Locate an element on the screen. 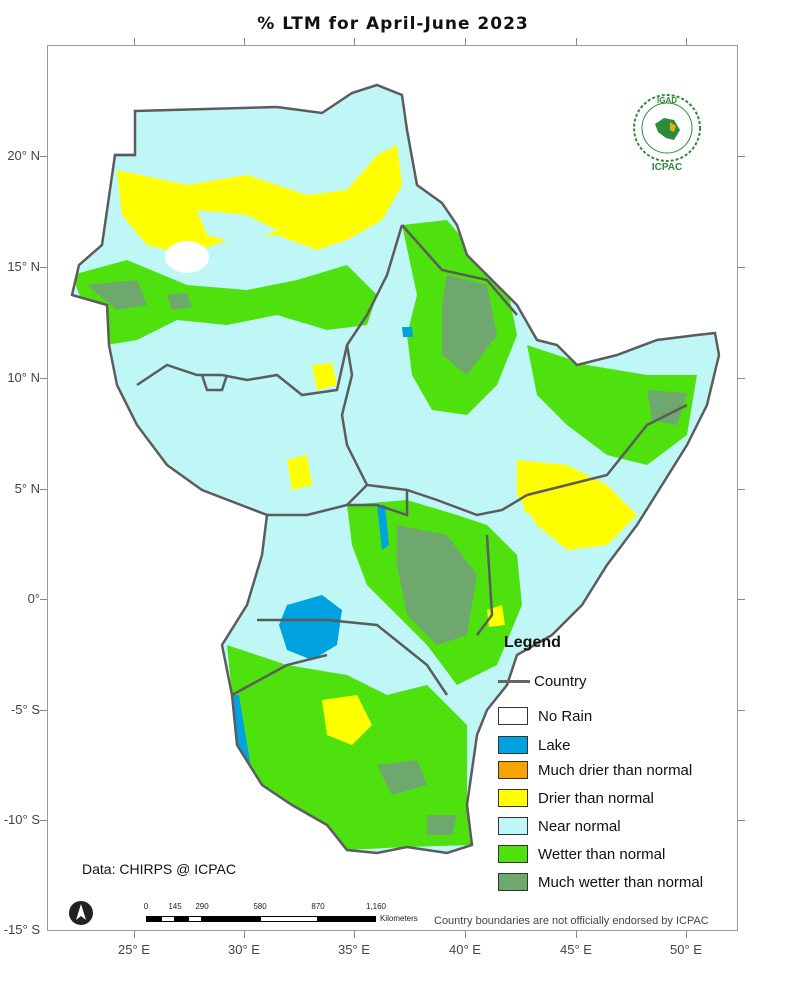 The height and width of the screenshot is (981, 786). country-line-swatch is located at coordinates (514, 681).